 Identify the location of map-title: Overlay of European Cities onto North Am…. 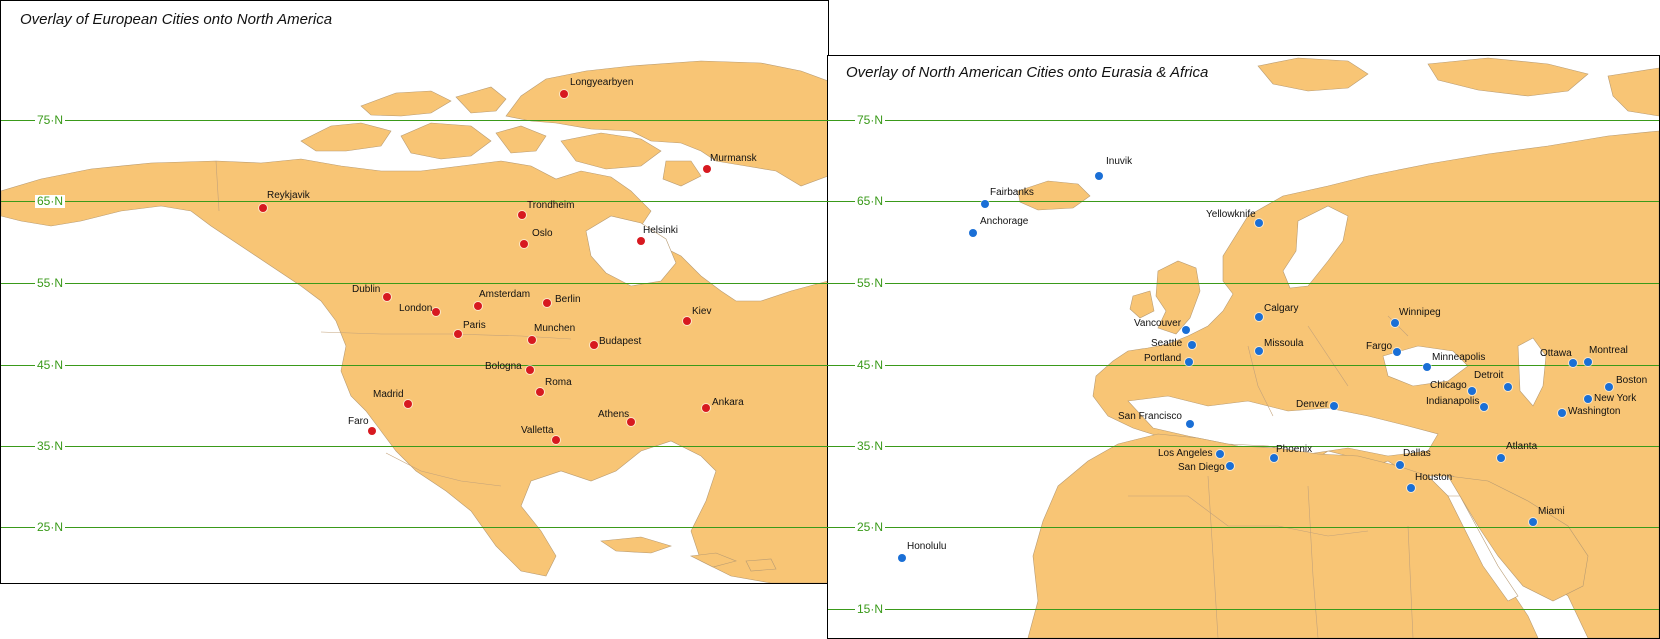
(176, 19).